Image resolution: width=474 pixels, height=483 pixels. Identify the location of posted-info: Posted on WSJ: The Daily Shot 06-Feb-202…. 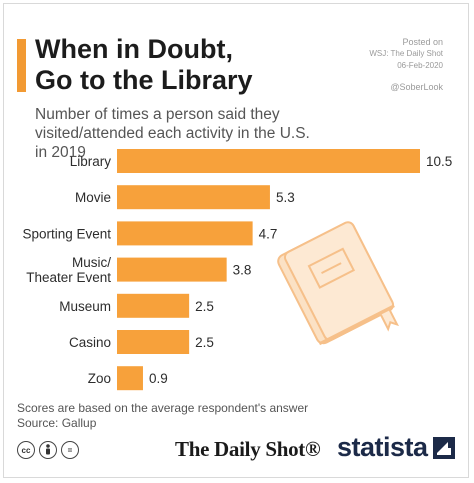
(389, 54).